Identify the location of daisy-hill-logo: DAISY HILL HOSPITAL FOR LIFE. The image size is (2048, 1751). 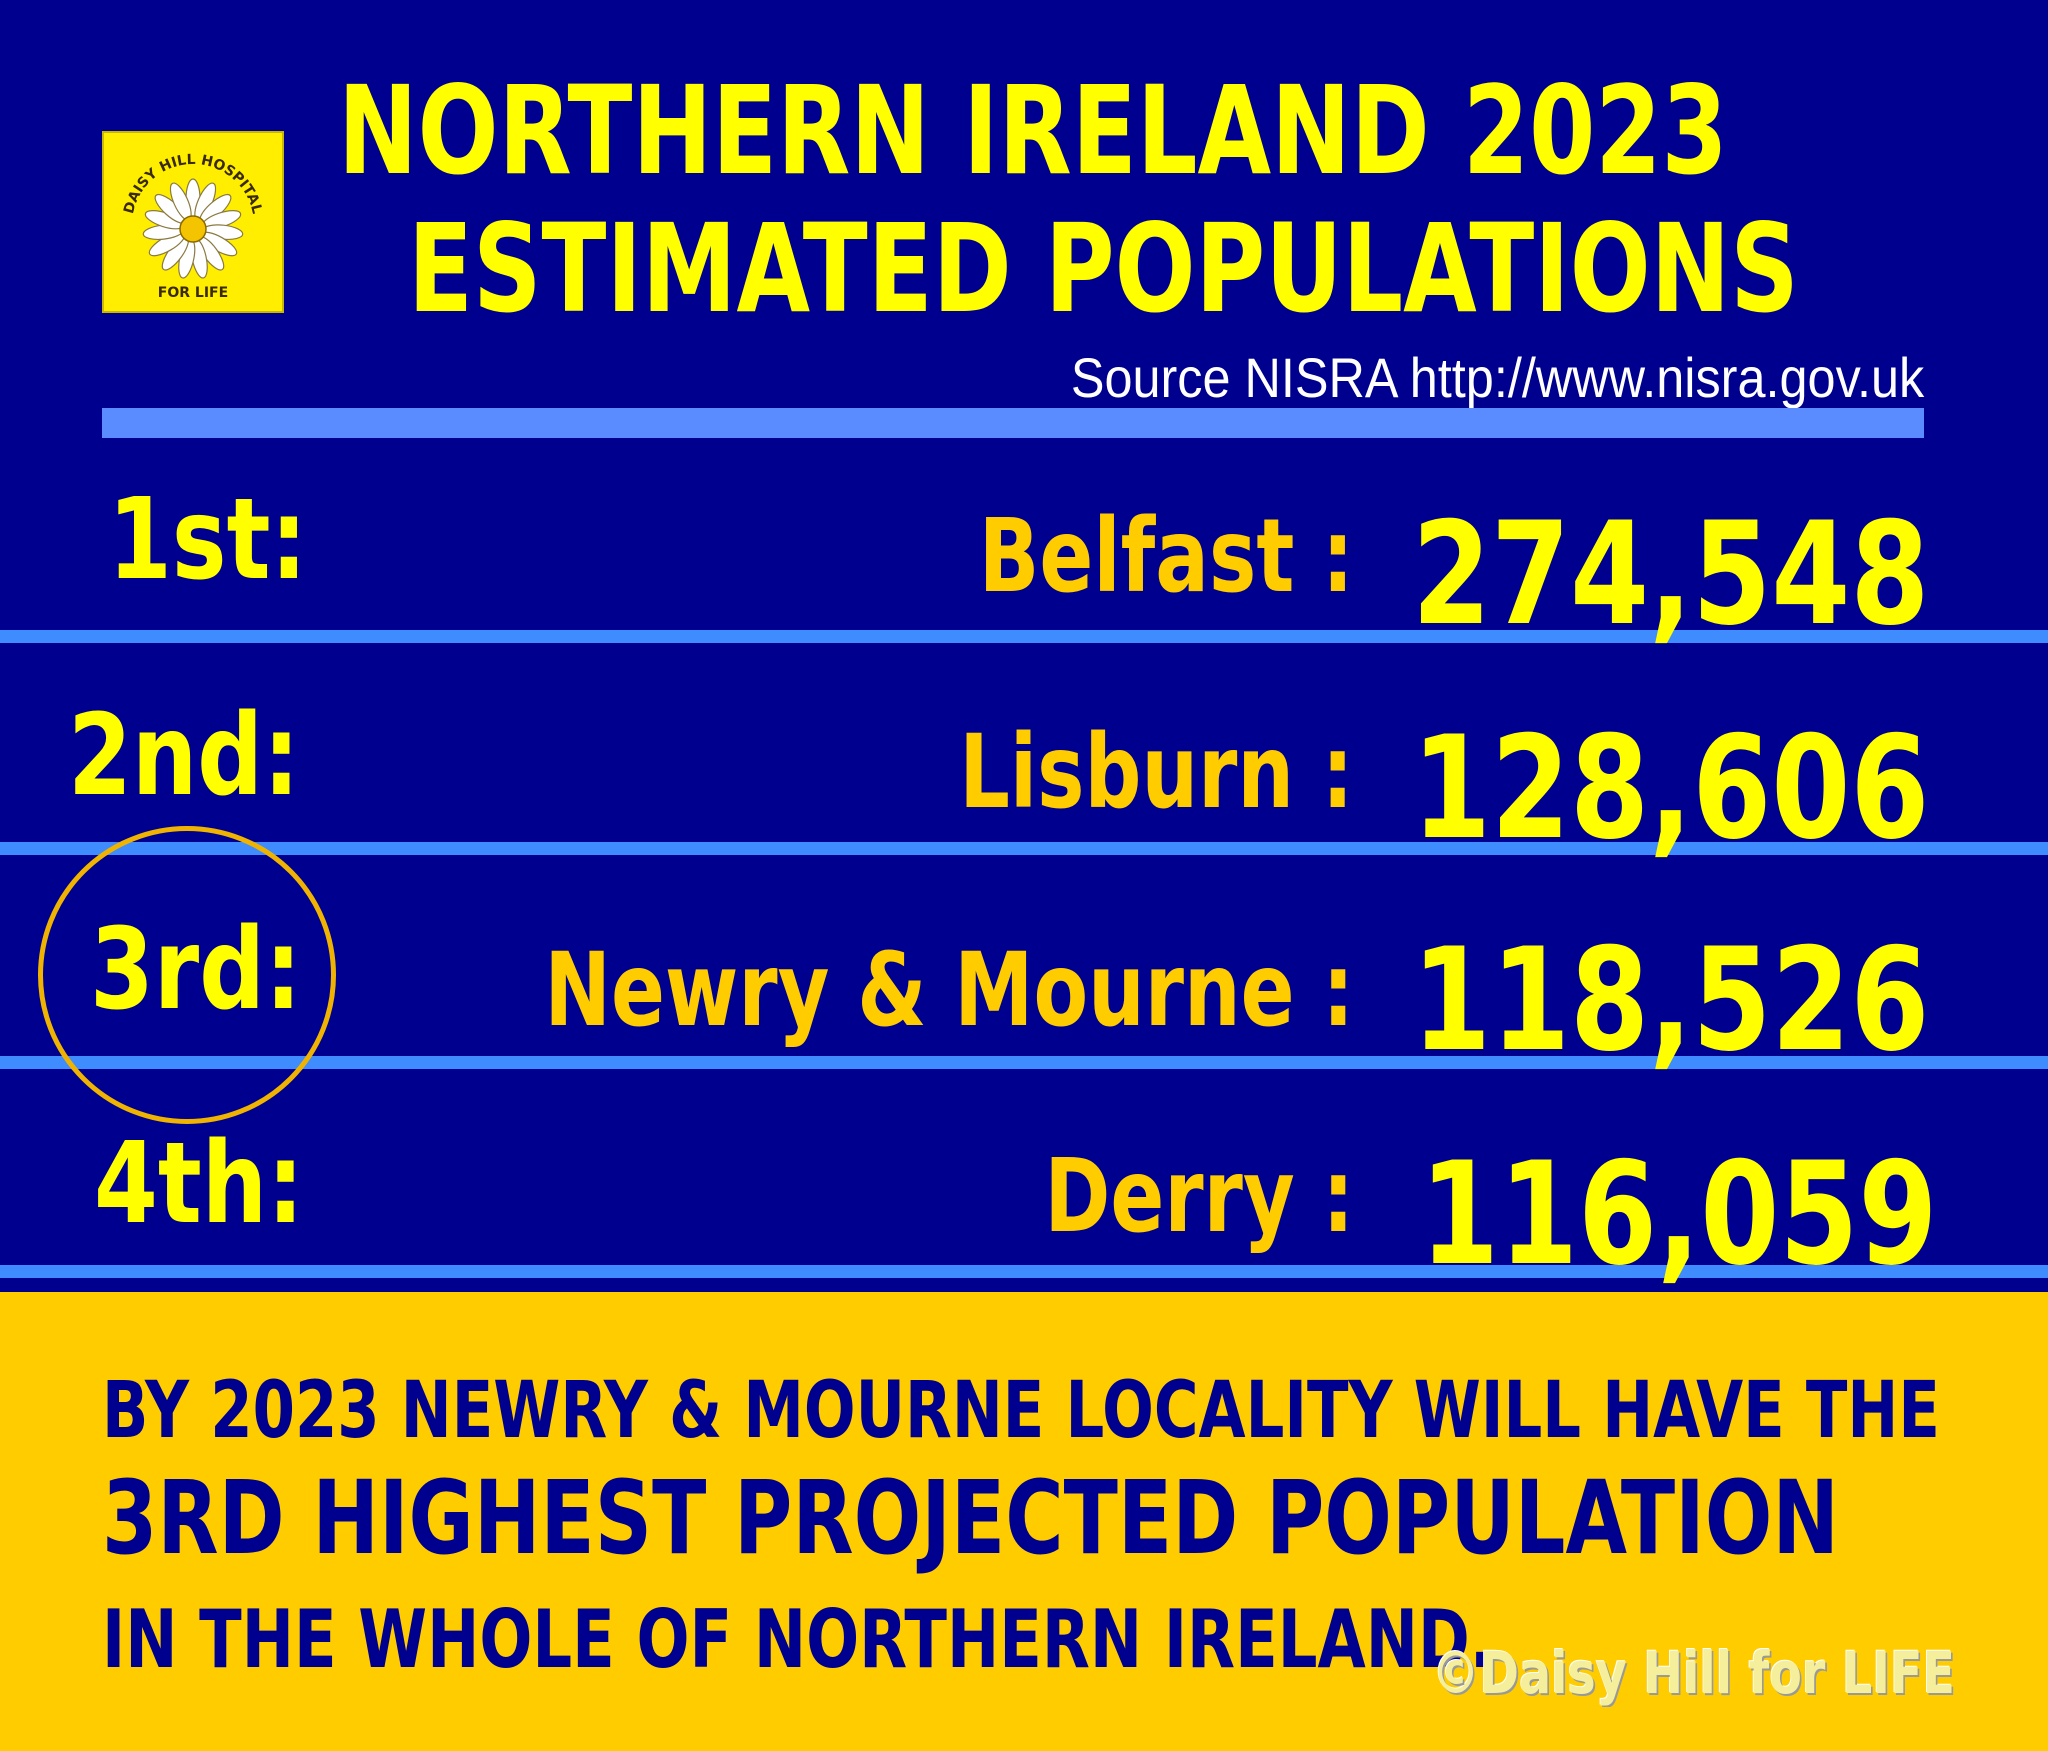
(193, 222).